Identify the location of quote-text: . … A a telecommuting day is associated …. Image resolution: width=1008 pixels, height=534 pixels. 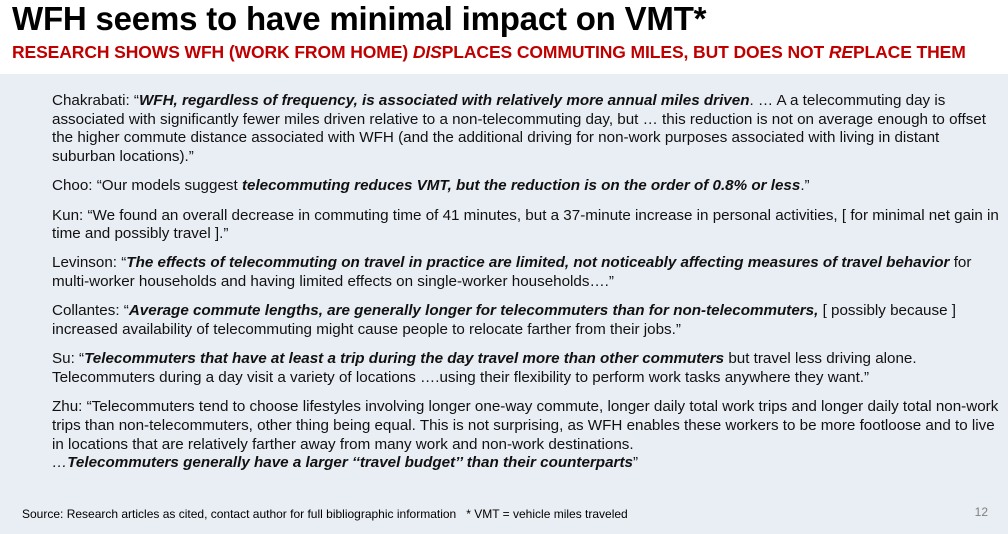
(519, 129).